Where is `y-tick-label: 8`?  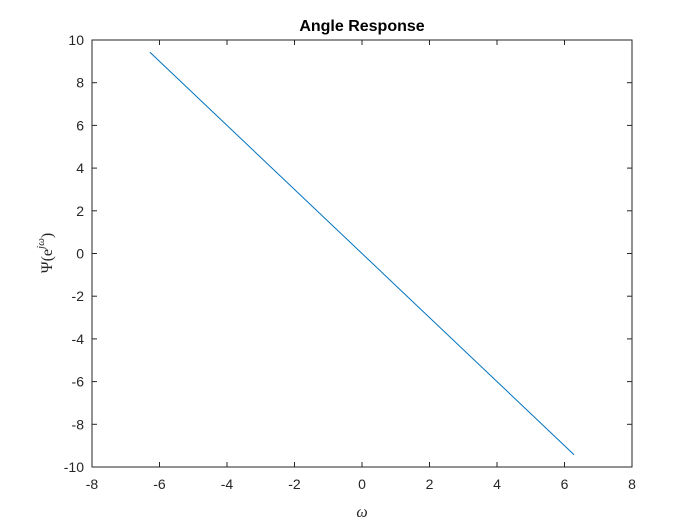
y-tick-label: 8 is located at coordinates (80, 83).